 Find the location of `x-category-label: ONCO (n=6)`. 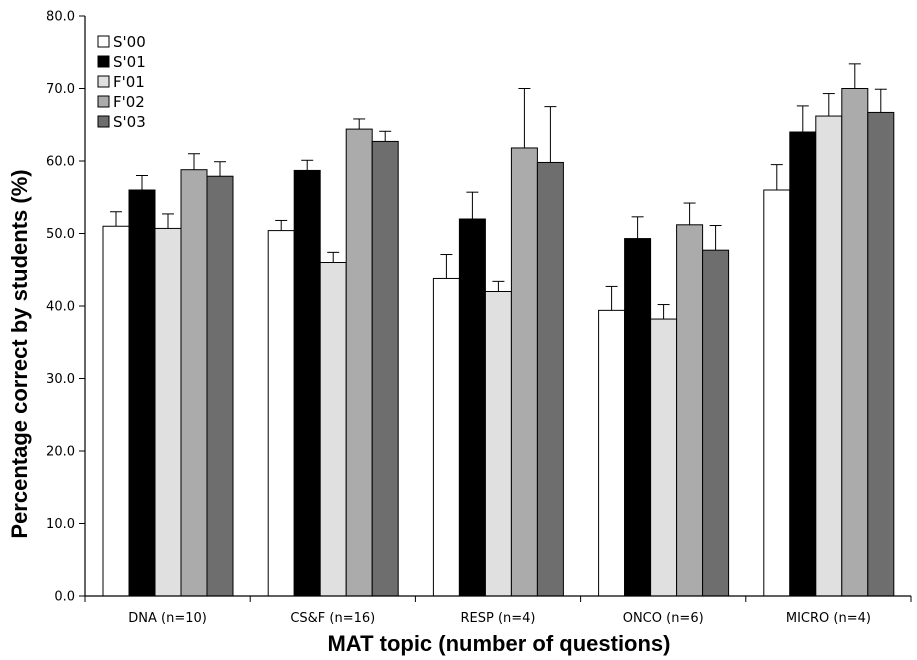

x-category-label: ONCO (n=6) is located at coordinates (663, 618).